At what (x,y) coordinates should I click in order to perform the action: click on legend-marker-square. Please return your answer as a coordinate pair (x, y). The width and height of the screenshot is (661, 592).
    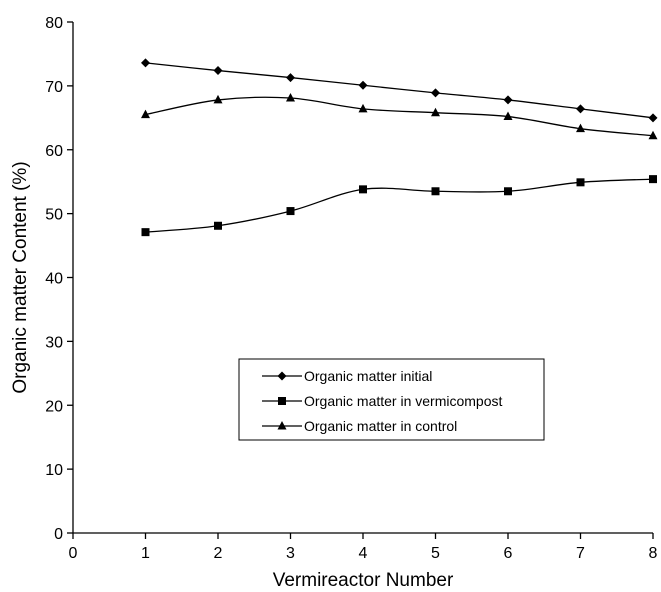
    Looking at the image, I should click on (282, 401).